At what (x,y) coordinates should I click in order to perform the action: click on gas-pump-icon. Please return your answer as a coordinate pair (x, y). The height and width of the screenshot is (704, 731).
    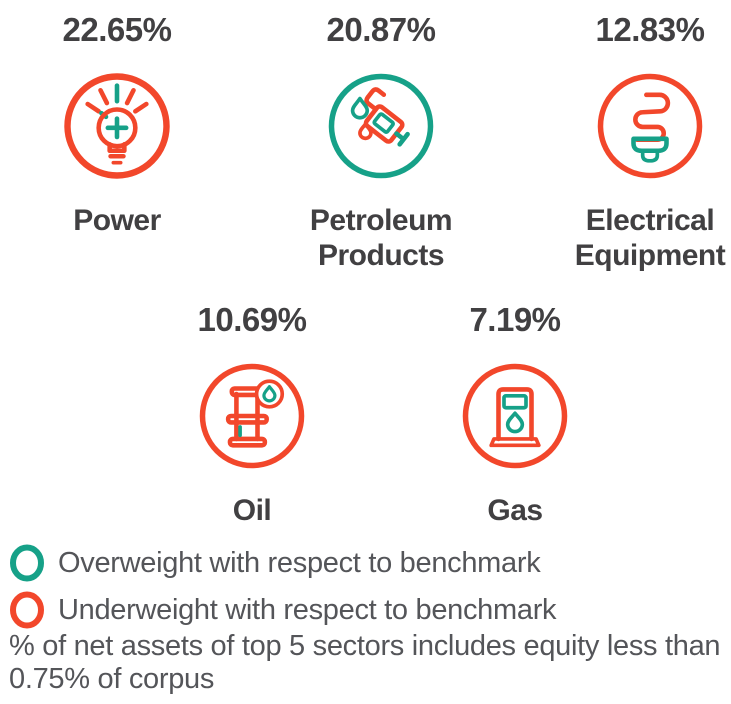
    Looking at the image, I should click on (515, 416).